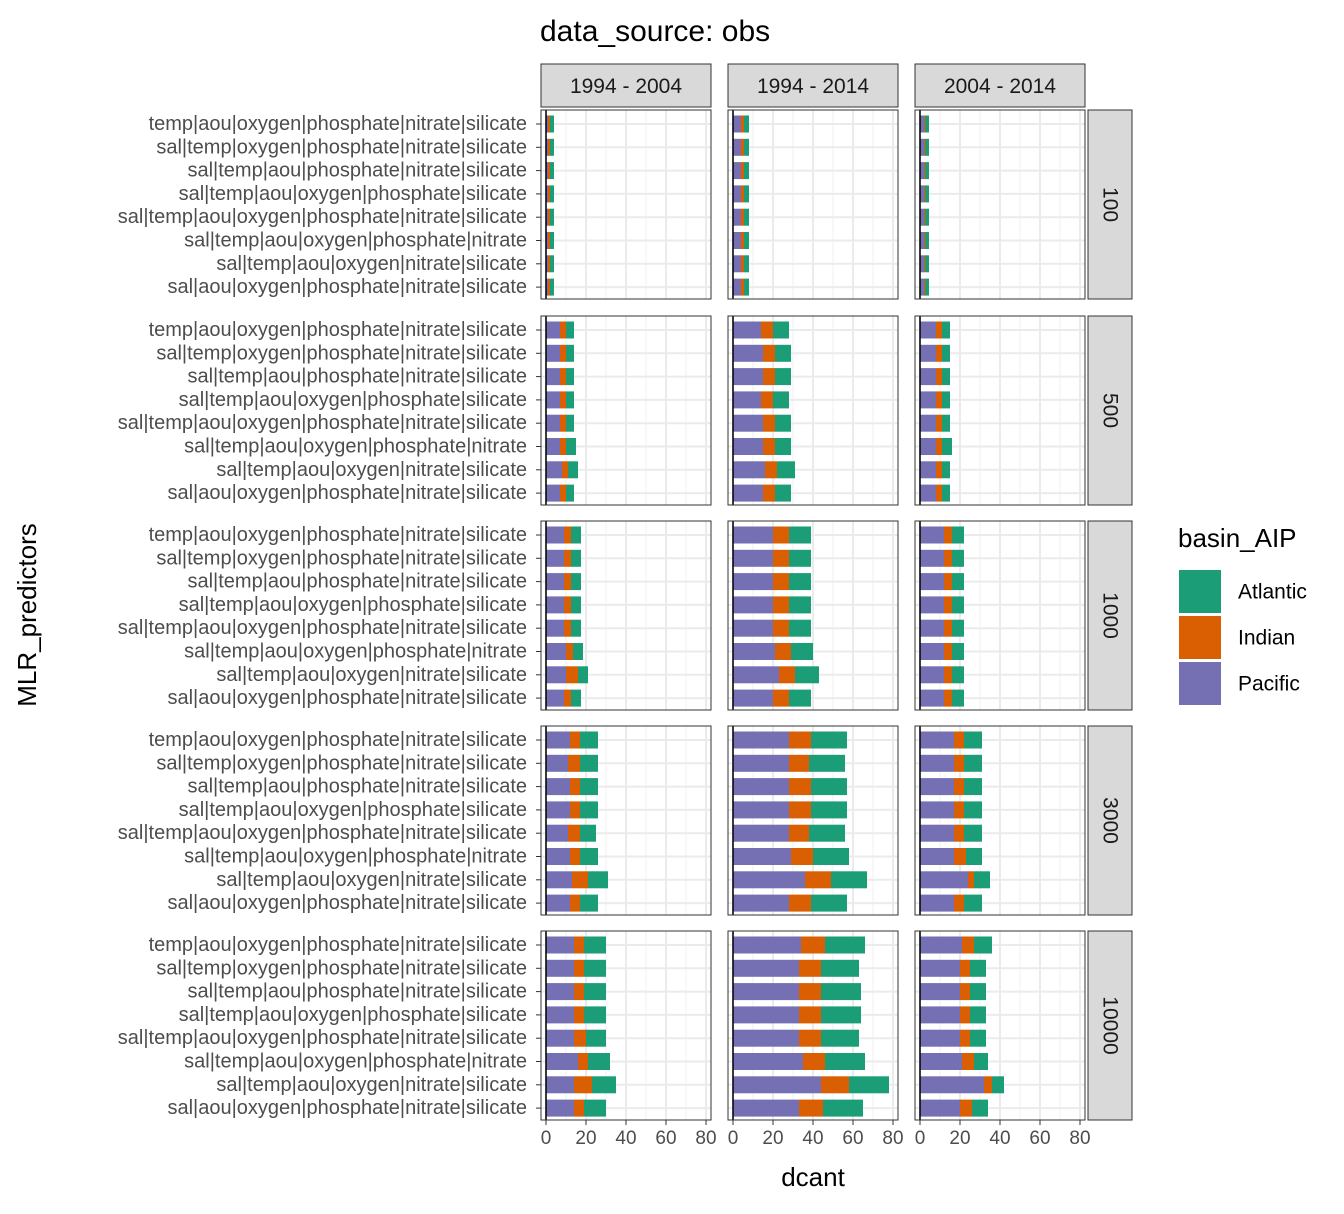 The width and height of the screenshot is (1344, 1214). What do you see at coordinates (1110, 615) in the screenshot?
I see `row-strip` at bounding box center [1110, 615].